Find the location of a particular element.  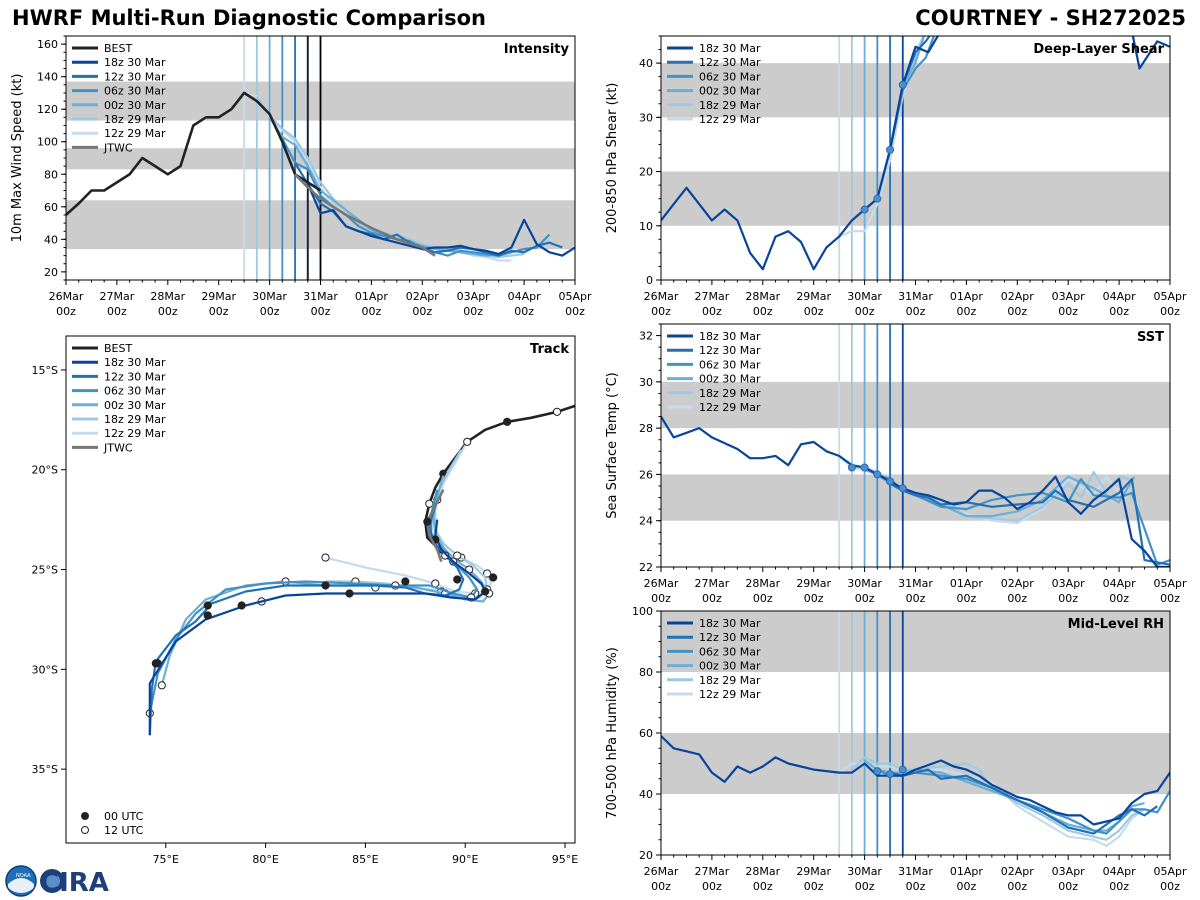

panel-title: SST is located at coordinates (1150, 337).